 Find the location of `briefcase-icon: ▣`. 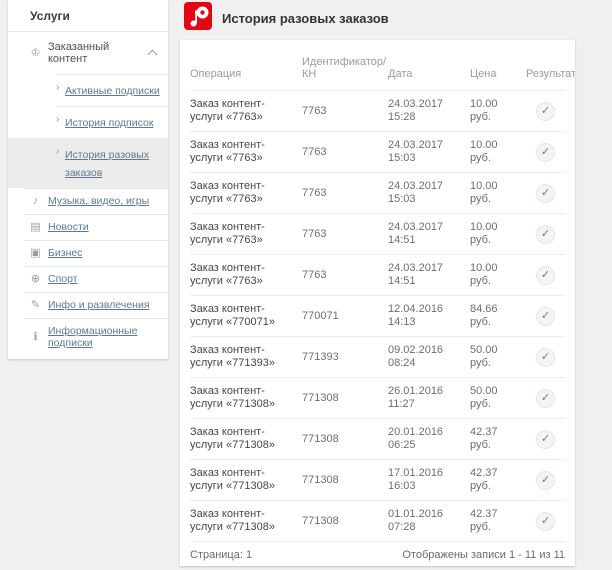

briefcase-icon: ▣ is located at coordinates (35, 252).